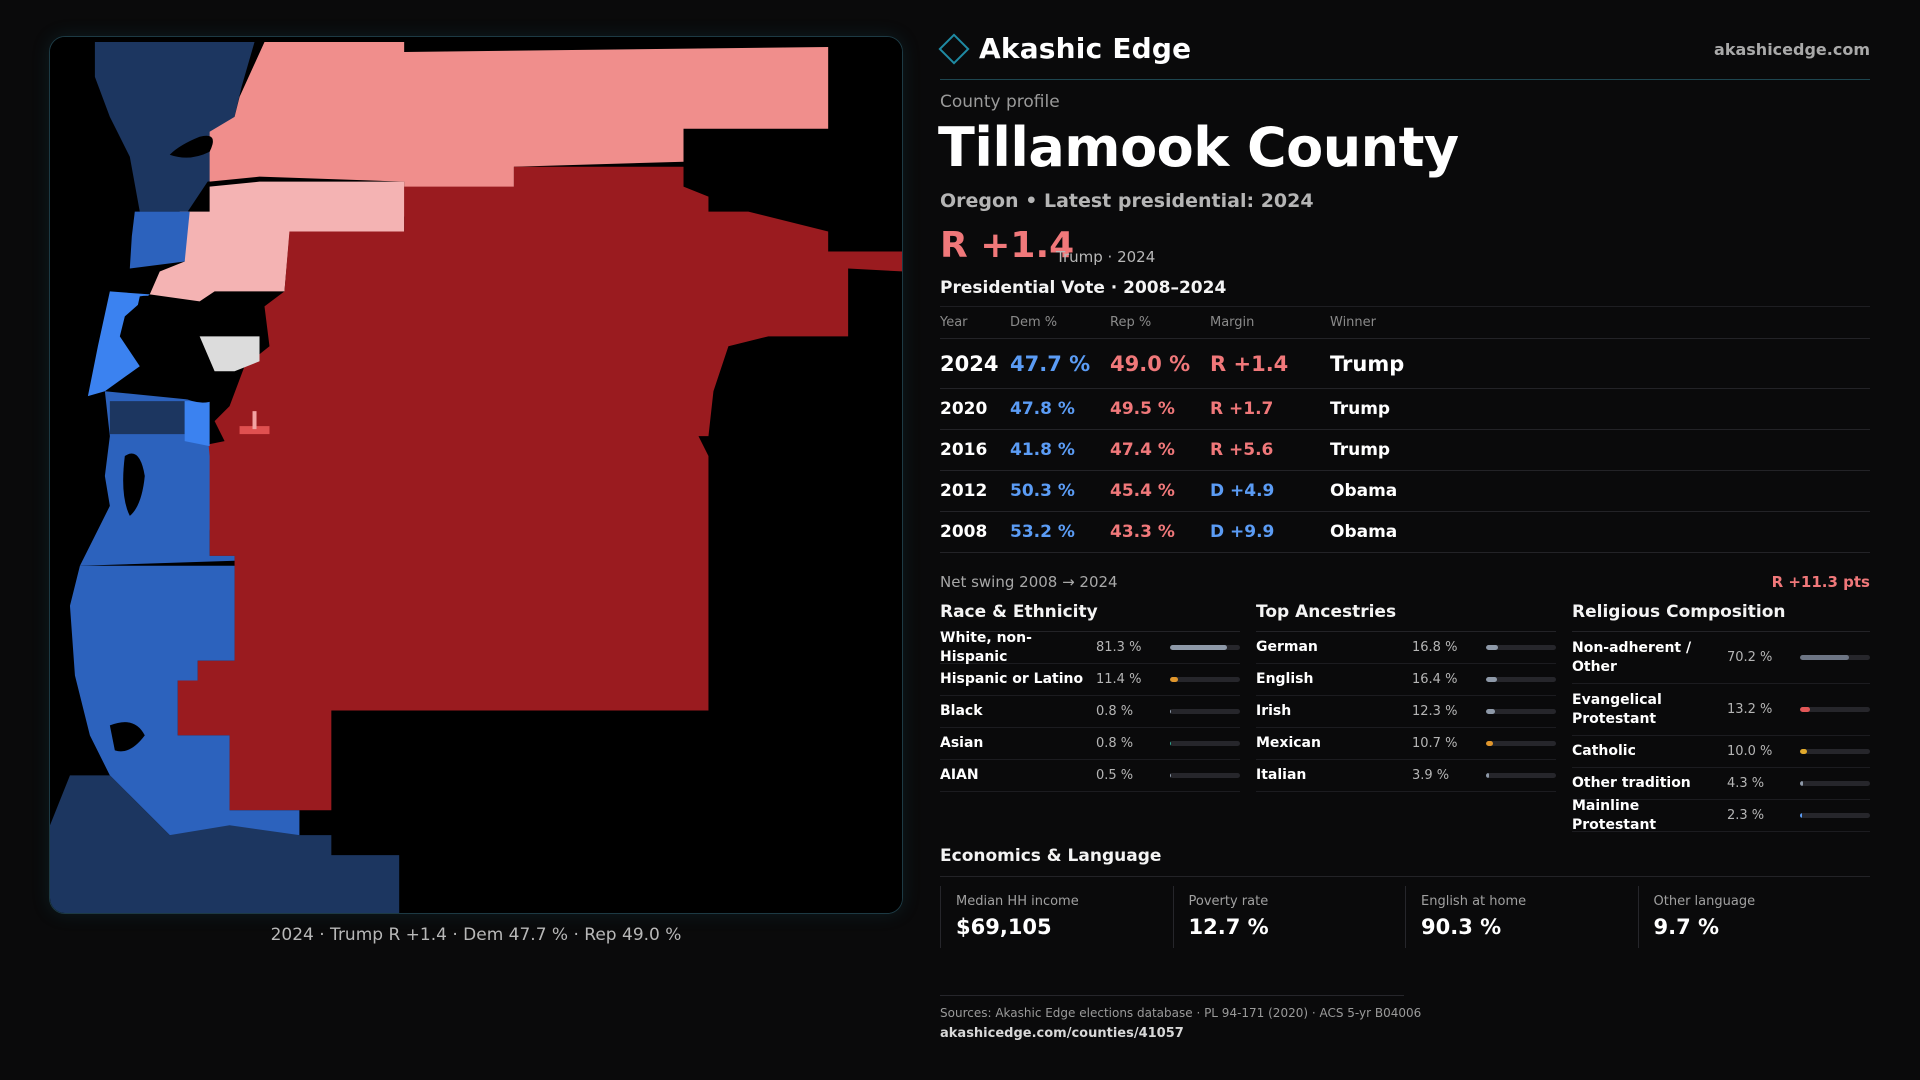 This screenshot has width=1920, height=1080. Describe the element at coordinates (1721, 784) in the screenshot. I see `list-item: Other tradition 4.3 %` at that location.